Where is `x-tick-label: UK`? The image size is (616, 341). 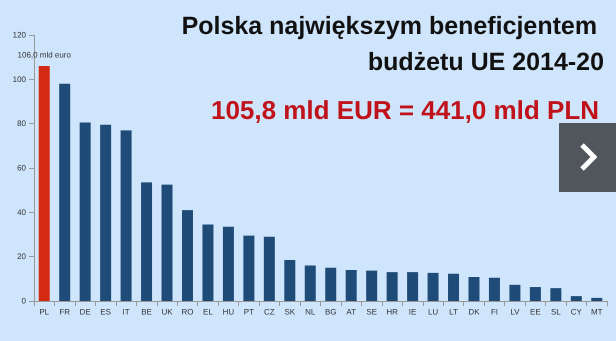 x-tick-label: UK is located at coordinates (167, 312).